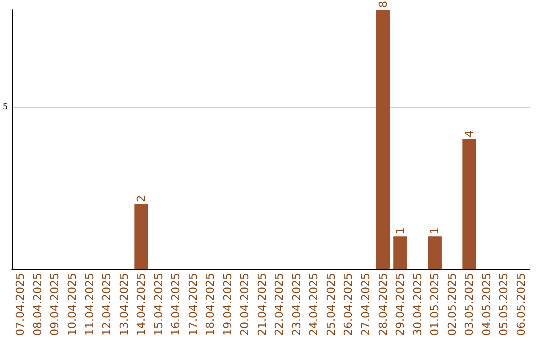  I want to click on x-tick-label: 18.04.2025, so click(211, 304).